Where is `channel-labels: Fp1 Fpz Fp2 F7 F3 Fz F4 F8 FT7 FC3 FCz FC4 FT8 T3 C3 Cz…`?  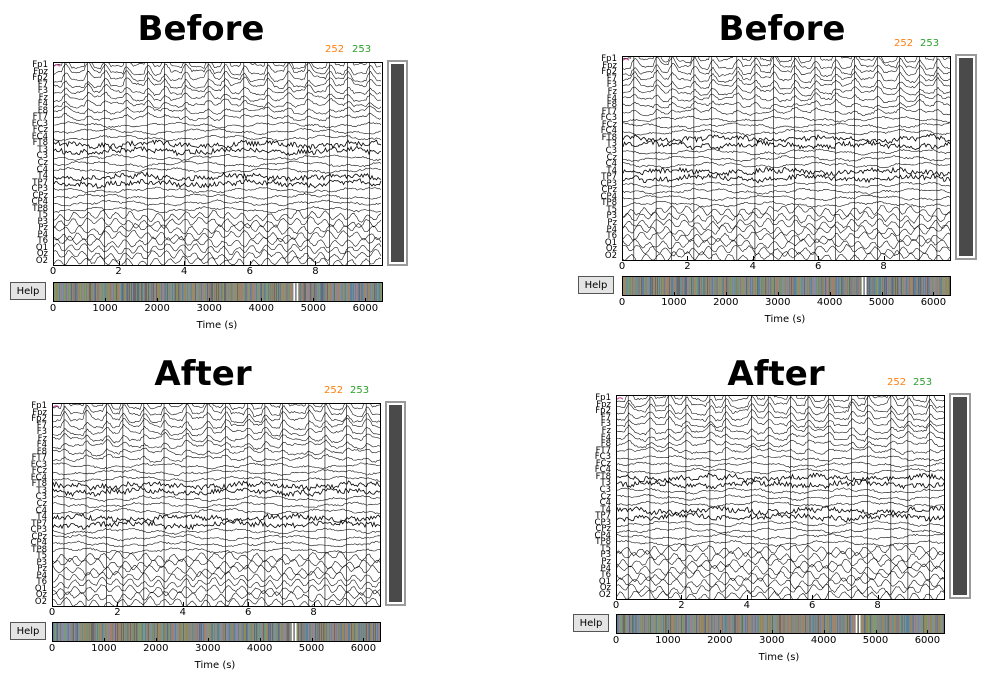 channel-labels: Fp1 Fpz Fp2 F7 F3 Fz F4 F8 FT7 FC3 FCz FC4 FT8 T3 C3 Cz… is located at coordinates (589, 496).